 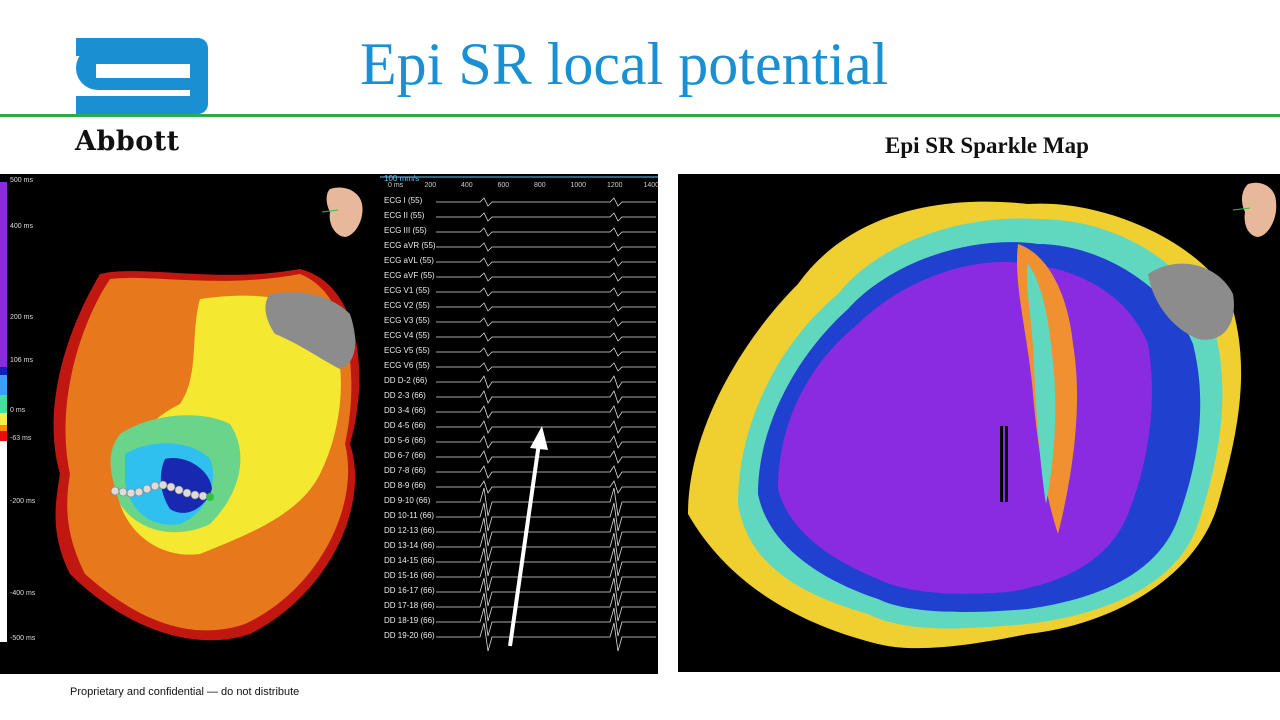 I want to click on trace-label: DD 7-8 (66), so click(x=405, y=470).